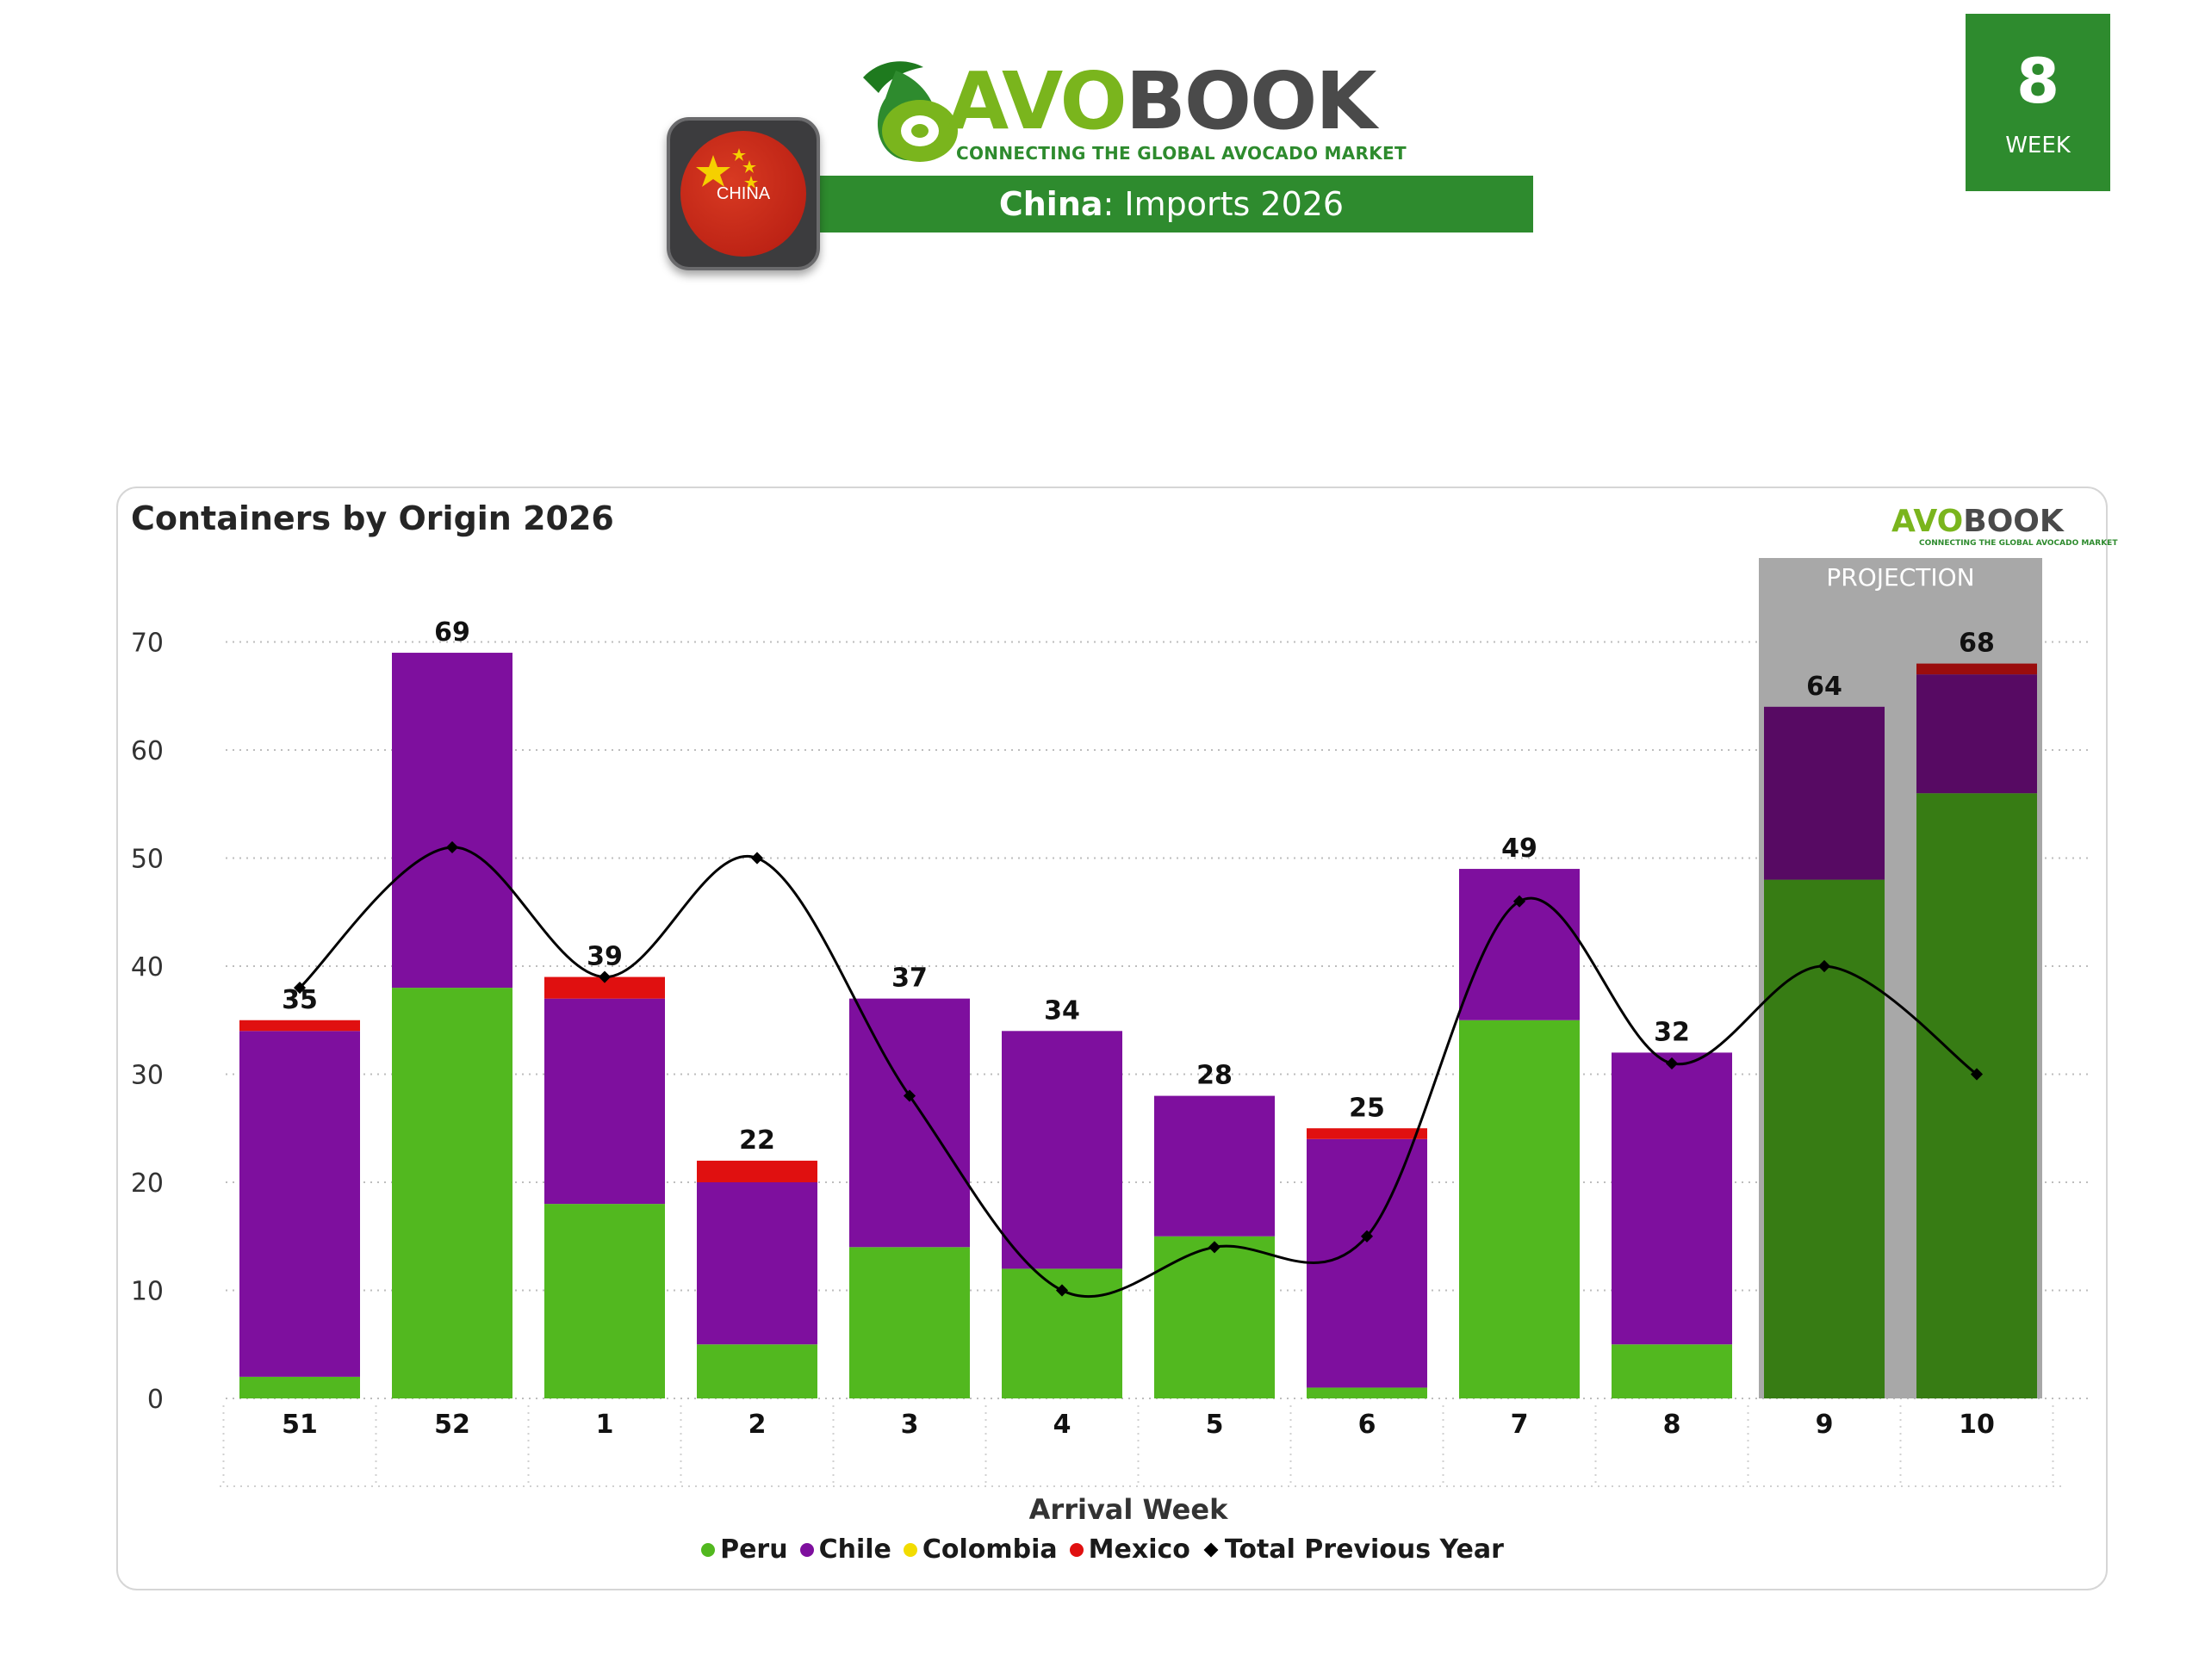 The image size is (2205, 1680). I want to click on x-axis-title: Arrival Week, so click(1128, 1510).